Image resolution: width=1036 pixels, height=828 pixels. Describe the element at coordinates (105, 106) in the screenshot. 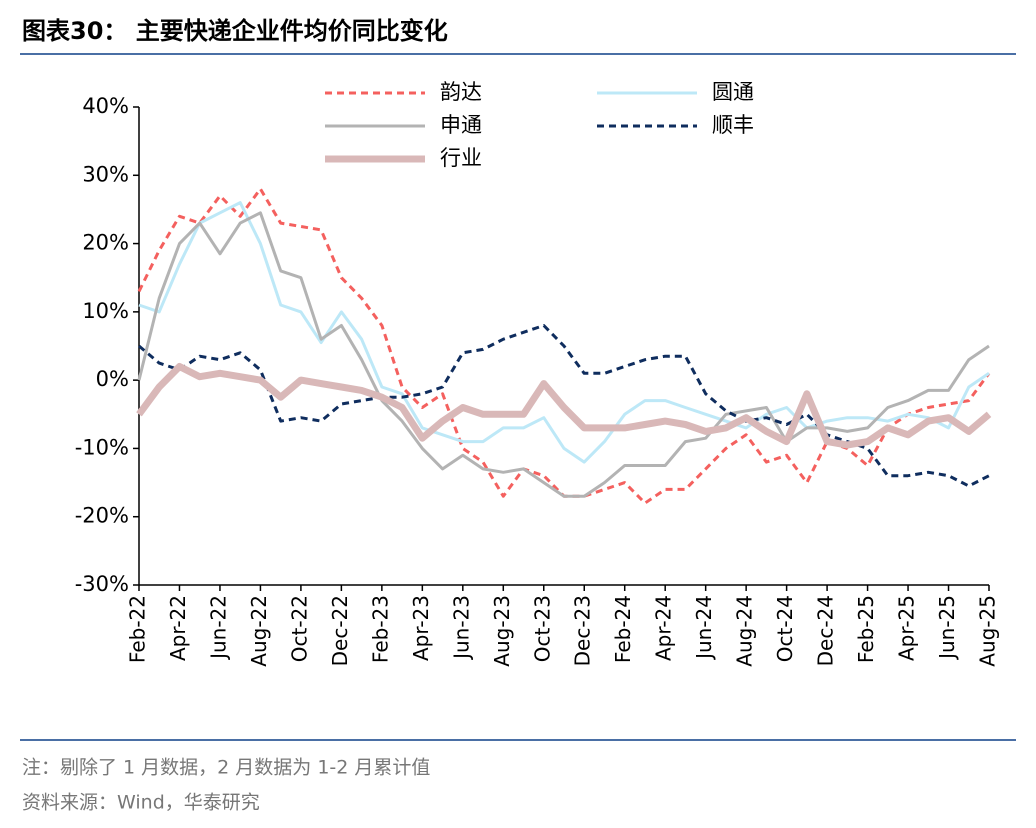

I see `y-tick-label: 40%` at that location.